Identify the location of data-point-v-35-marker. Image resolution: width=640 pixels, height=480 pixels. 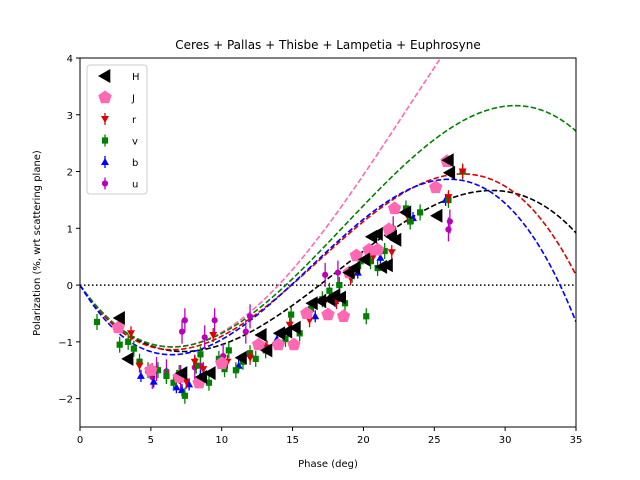
(384, 251).